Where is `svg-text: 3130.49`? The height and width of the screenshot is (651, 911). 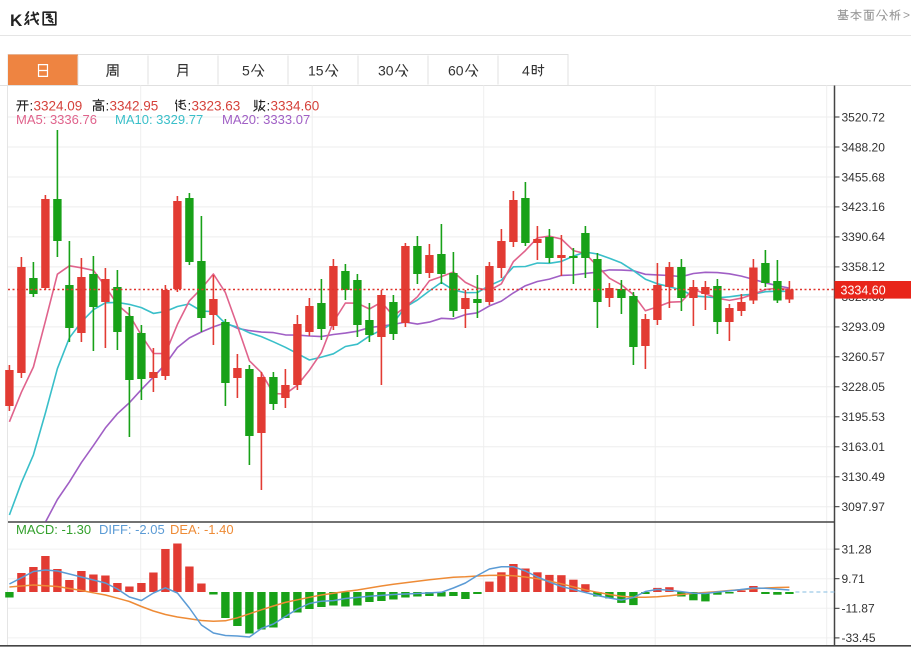
svg-text: 3130.49 is located at coordinates (864, 477).